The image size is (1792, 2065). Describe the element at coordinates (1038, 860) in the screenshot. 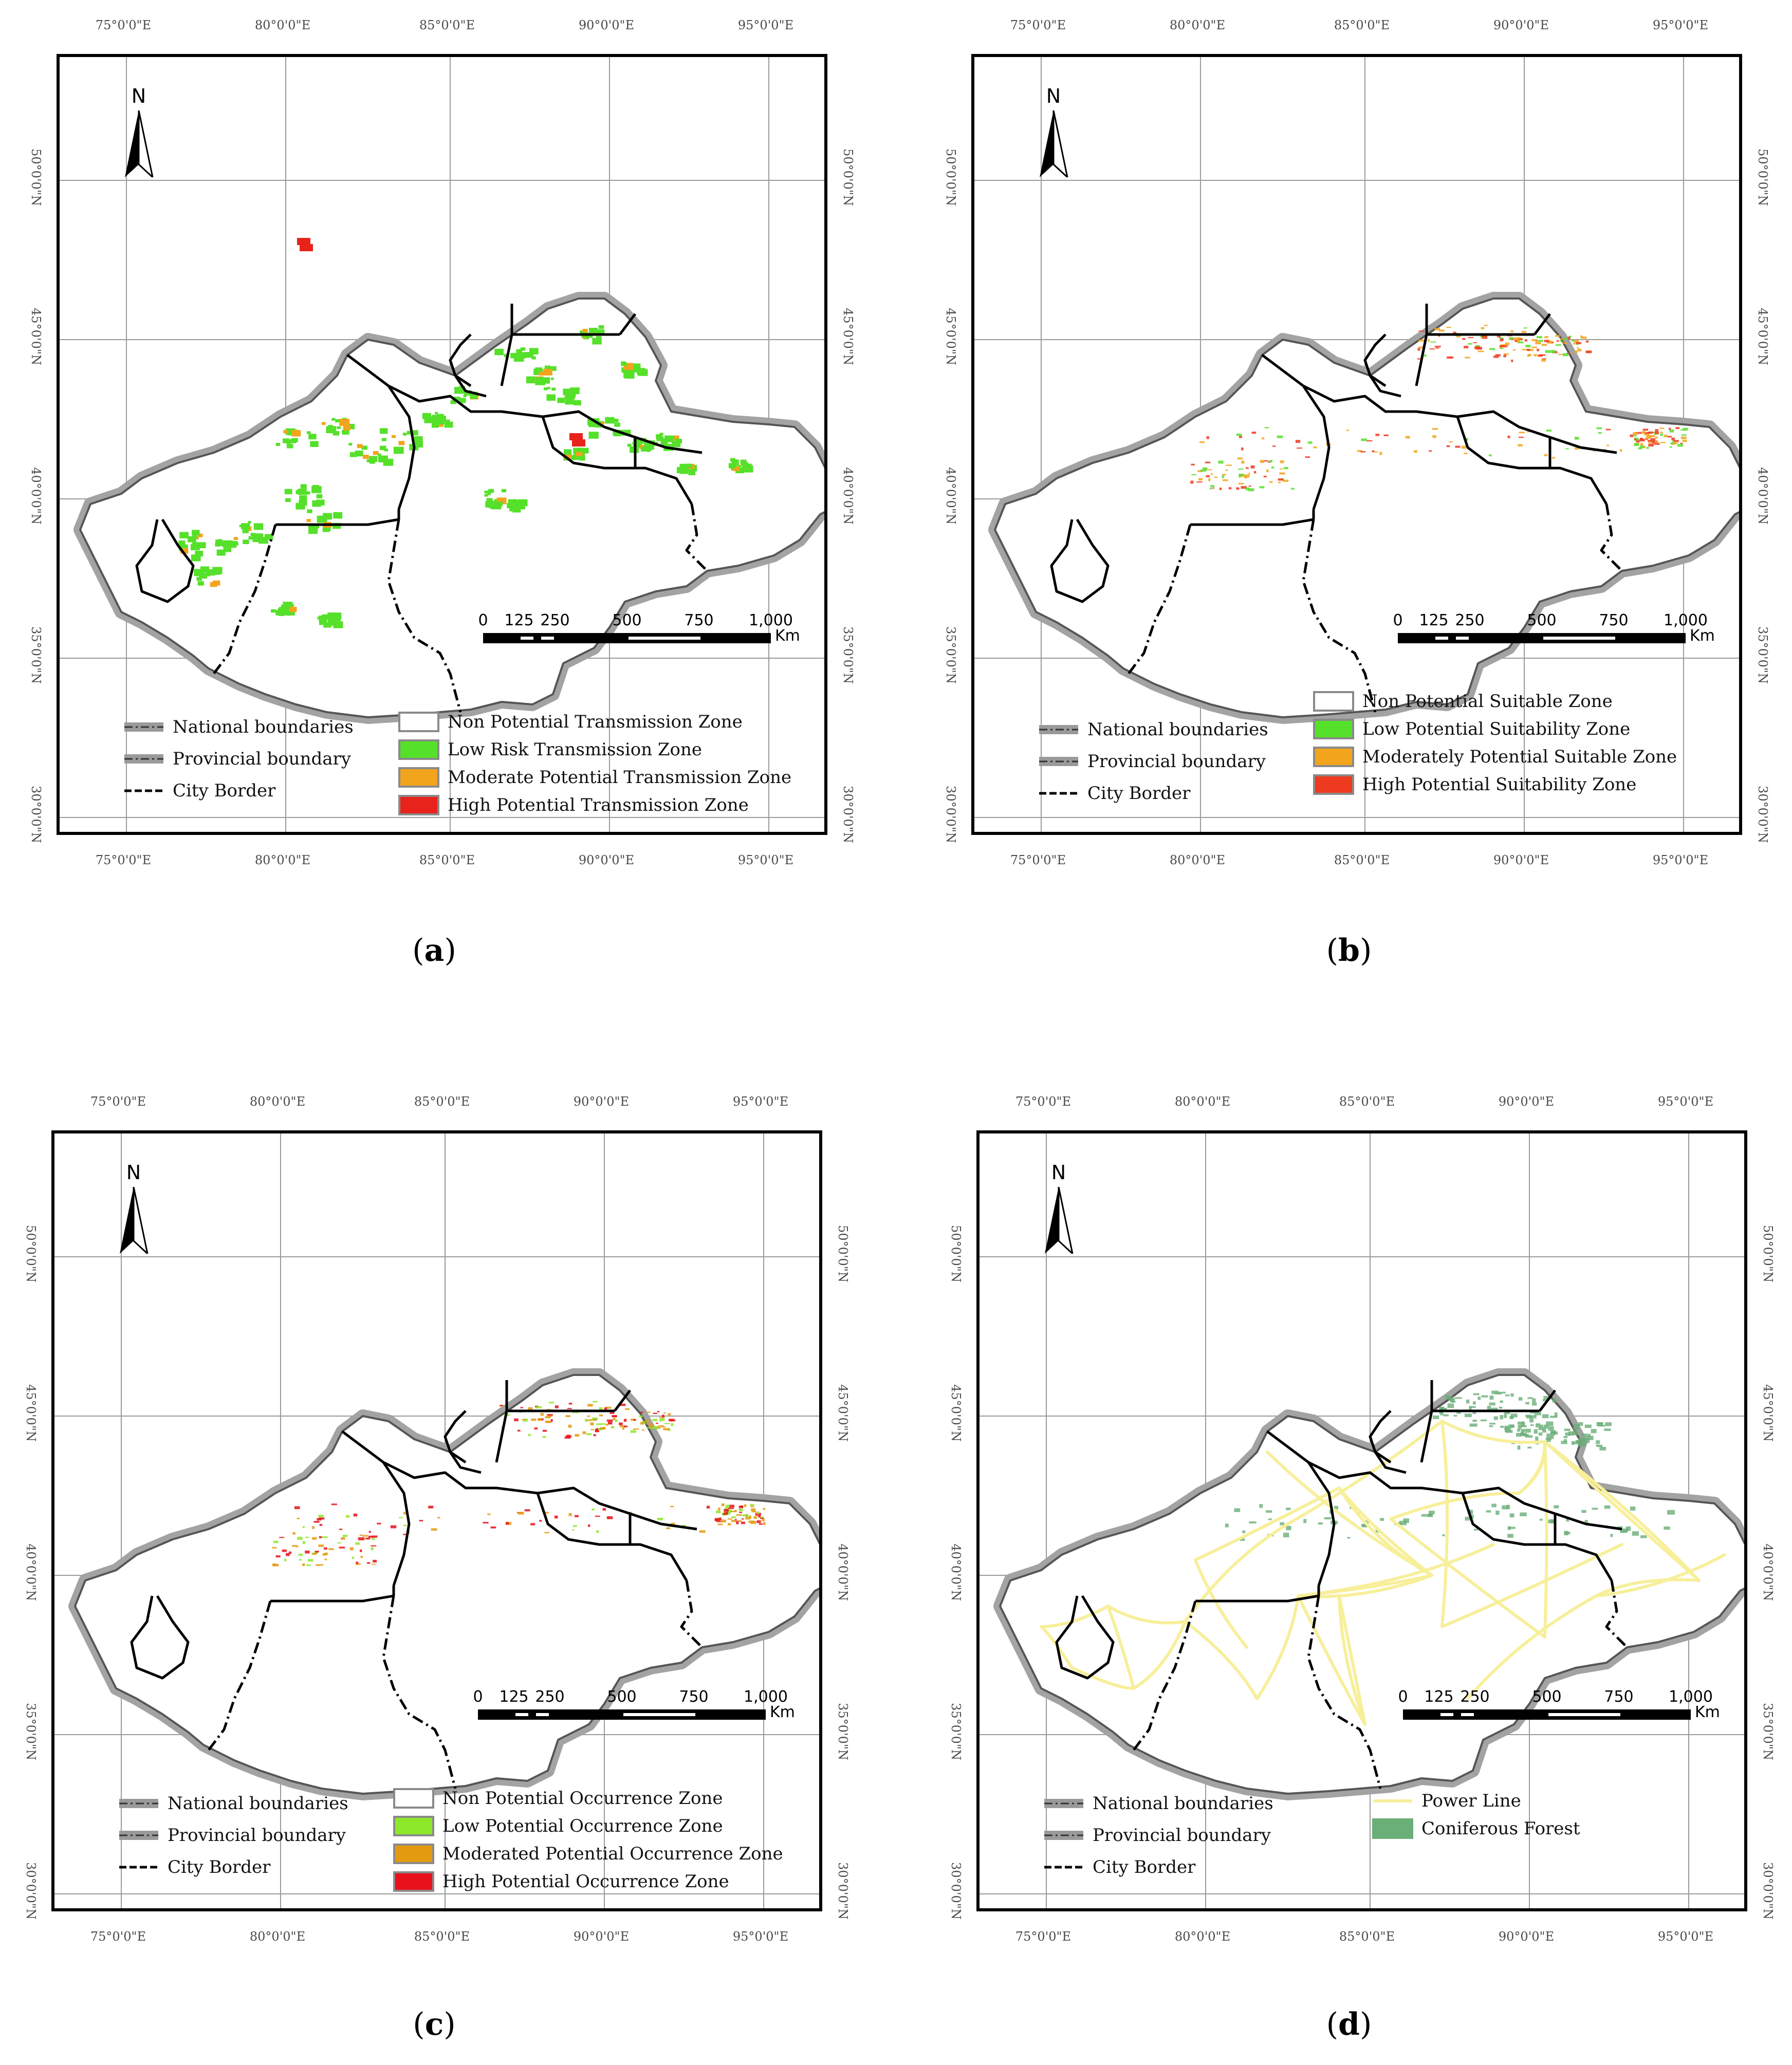

I see `lon-tick-bottom: 75°0'0"E` at that location.